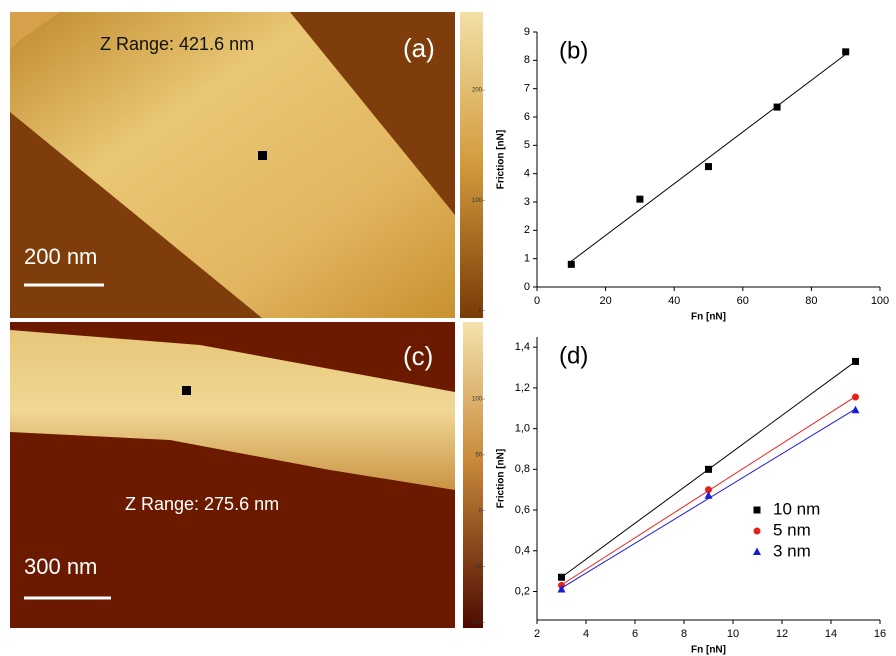  What do you see at coordinates (684, 634) in the screenshot?
I see `x-tick-label: 8` at bounding box center [684, 634].